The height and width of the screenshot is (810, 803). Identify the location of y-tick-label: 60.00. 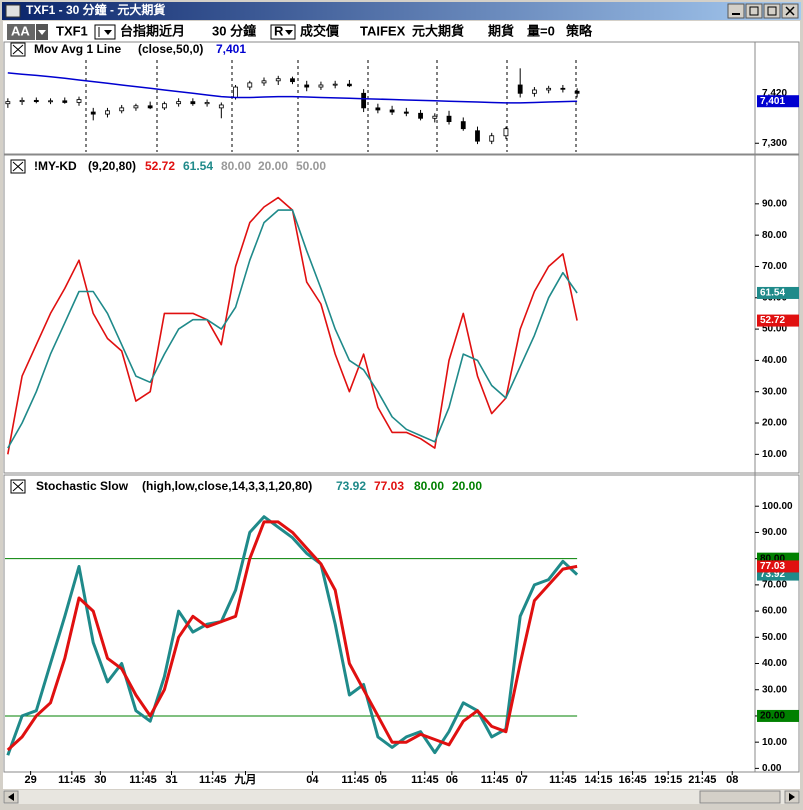
(774, 611).